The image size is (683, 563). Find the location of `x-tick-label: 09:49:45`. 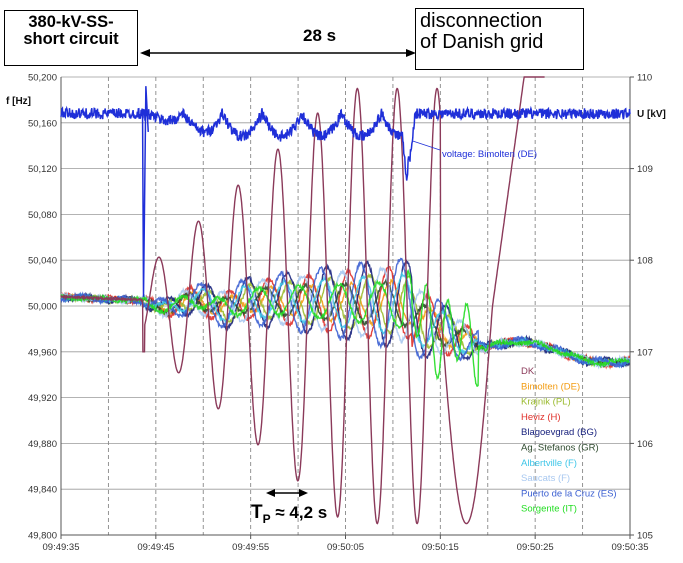

x-tick-label: 09:49:45 is located at coordinates (155, 547).